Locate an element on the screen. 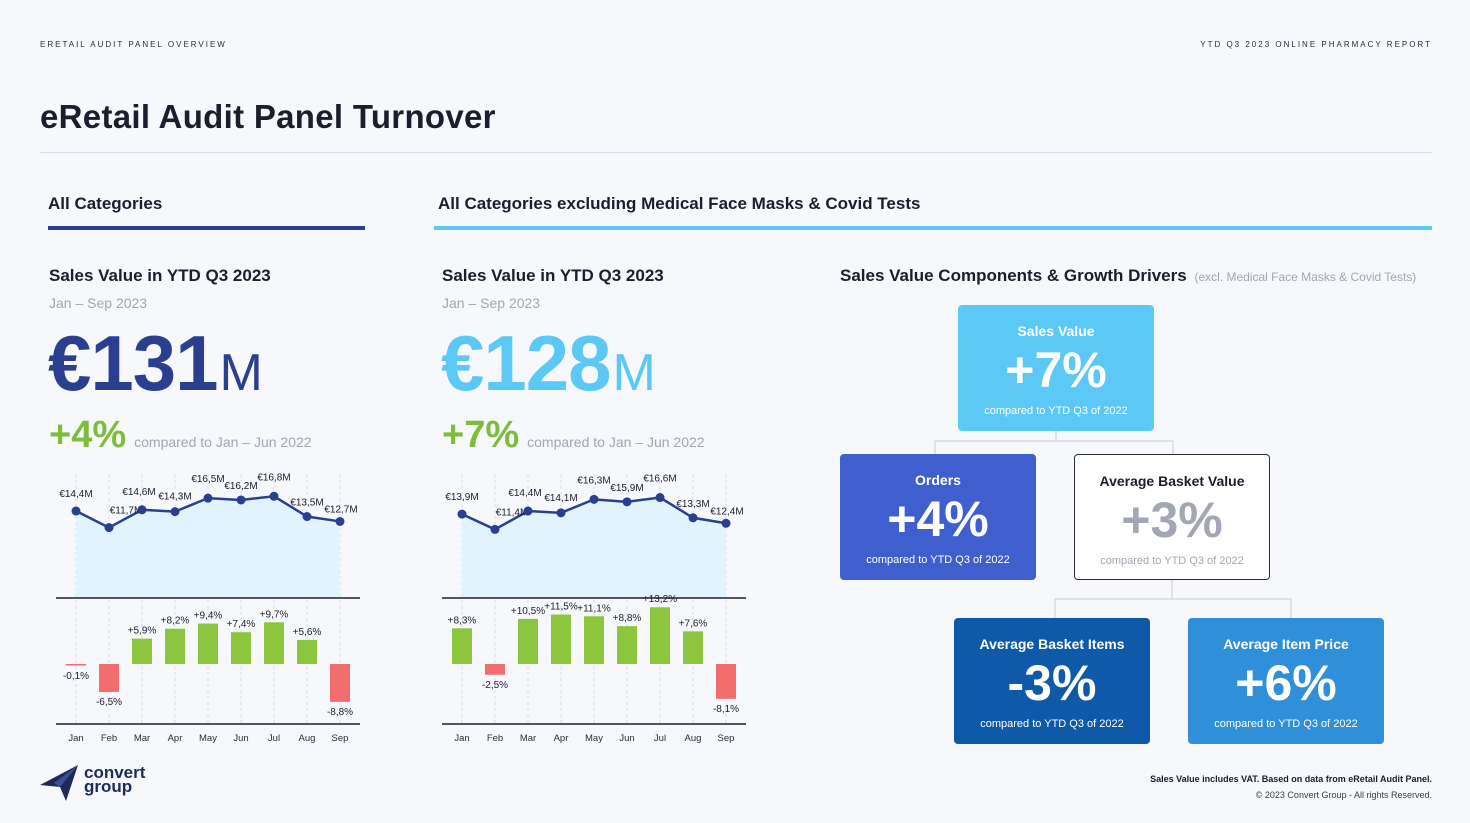  driver-basket-value-compare: compared to YTD Q3 of 2022 is located at coordinates (1172, 561).